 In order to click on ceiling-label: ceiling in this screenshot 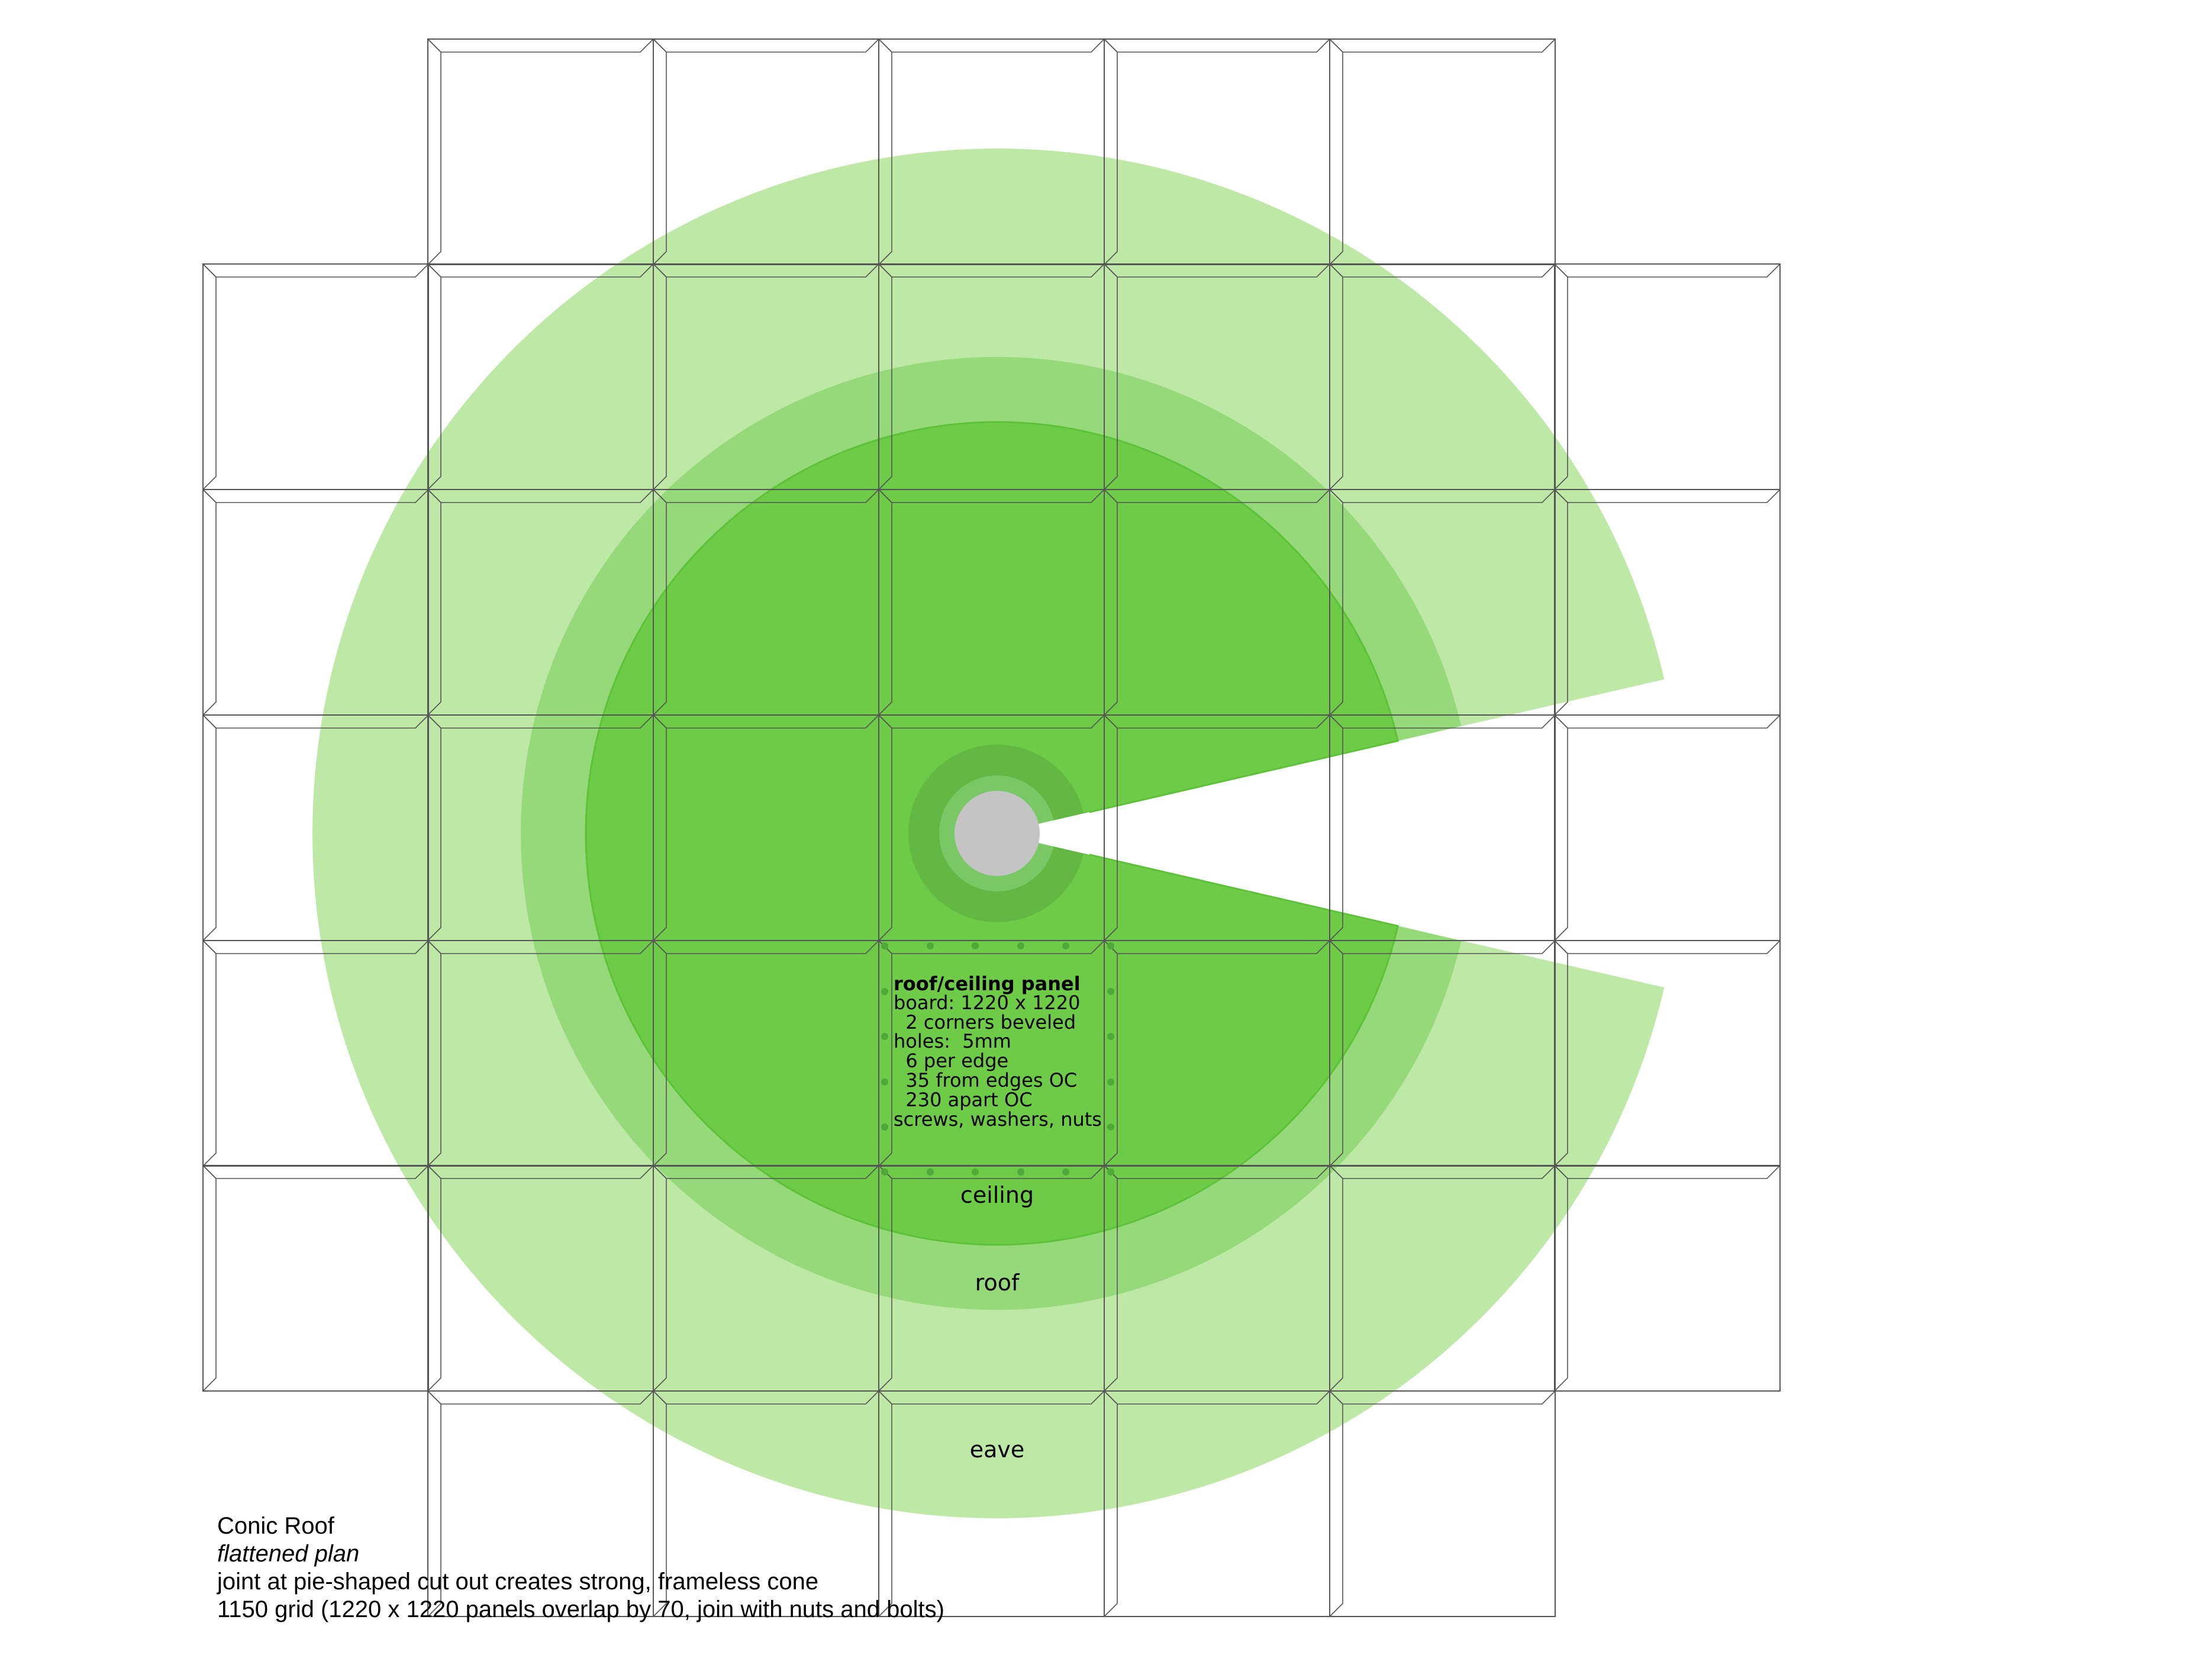, I will do `click(997, 1195)`.